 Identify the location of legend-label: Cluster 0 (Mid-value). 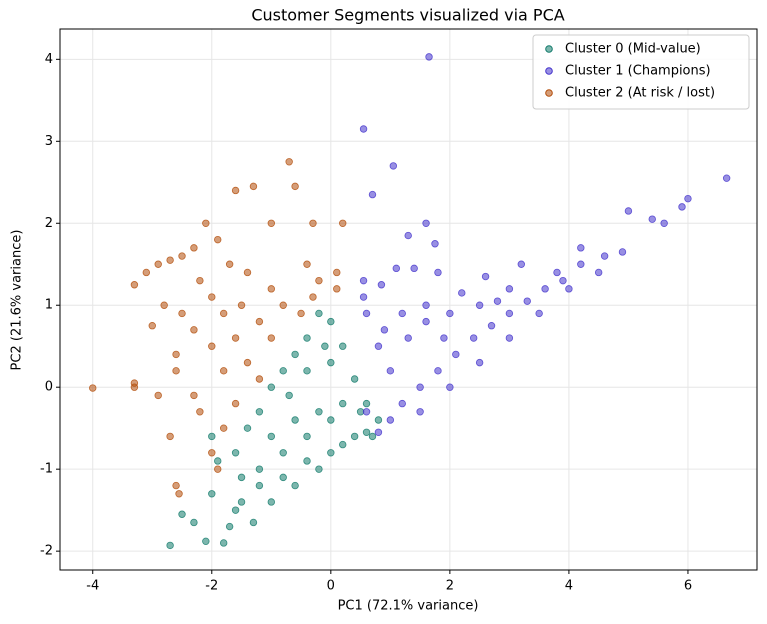
(633, 49).